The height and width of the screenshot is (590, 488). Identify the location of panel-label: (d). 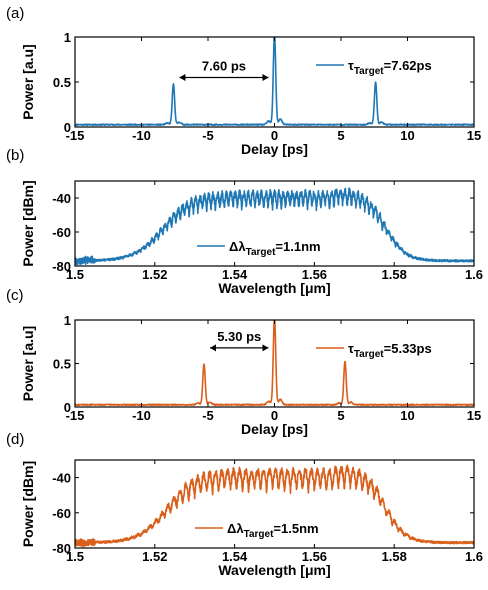
(15, 439).